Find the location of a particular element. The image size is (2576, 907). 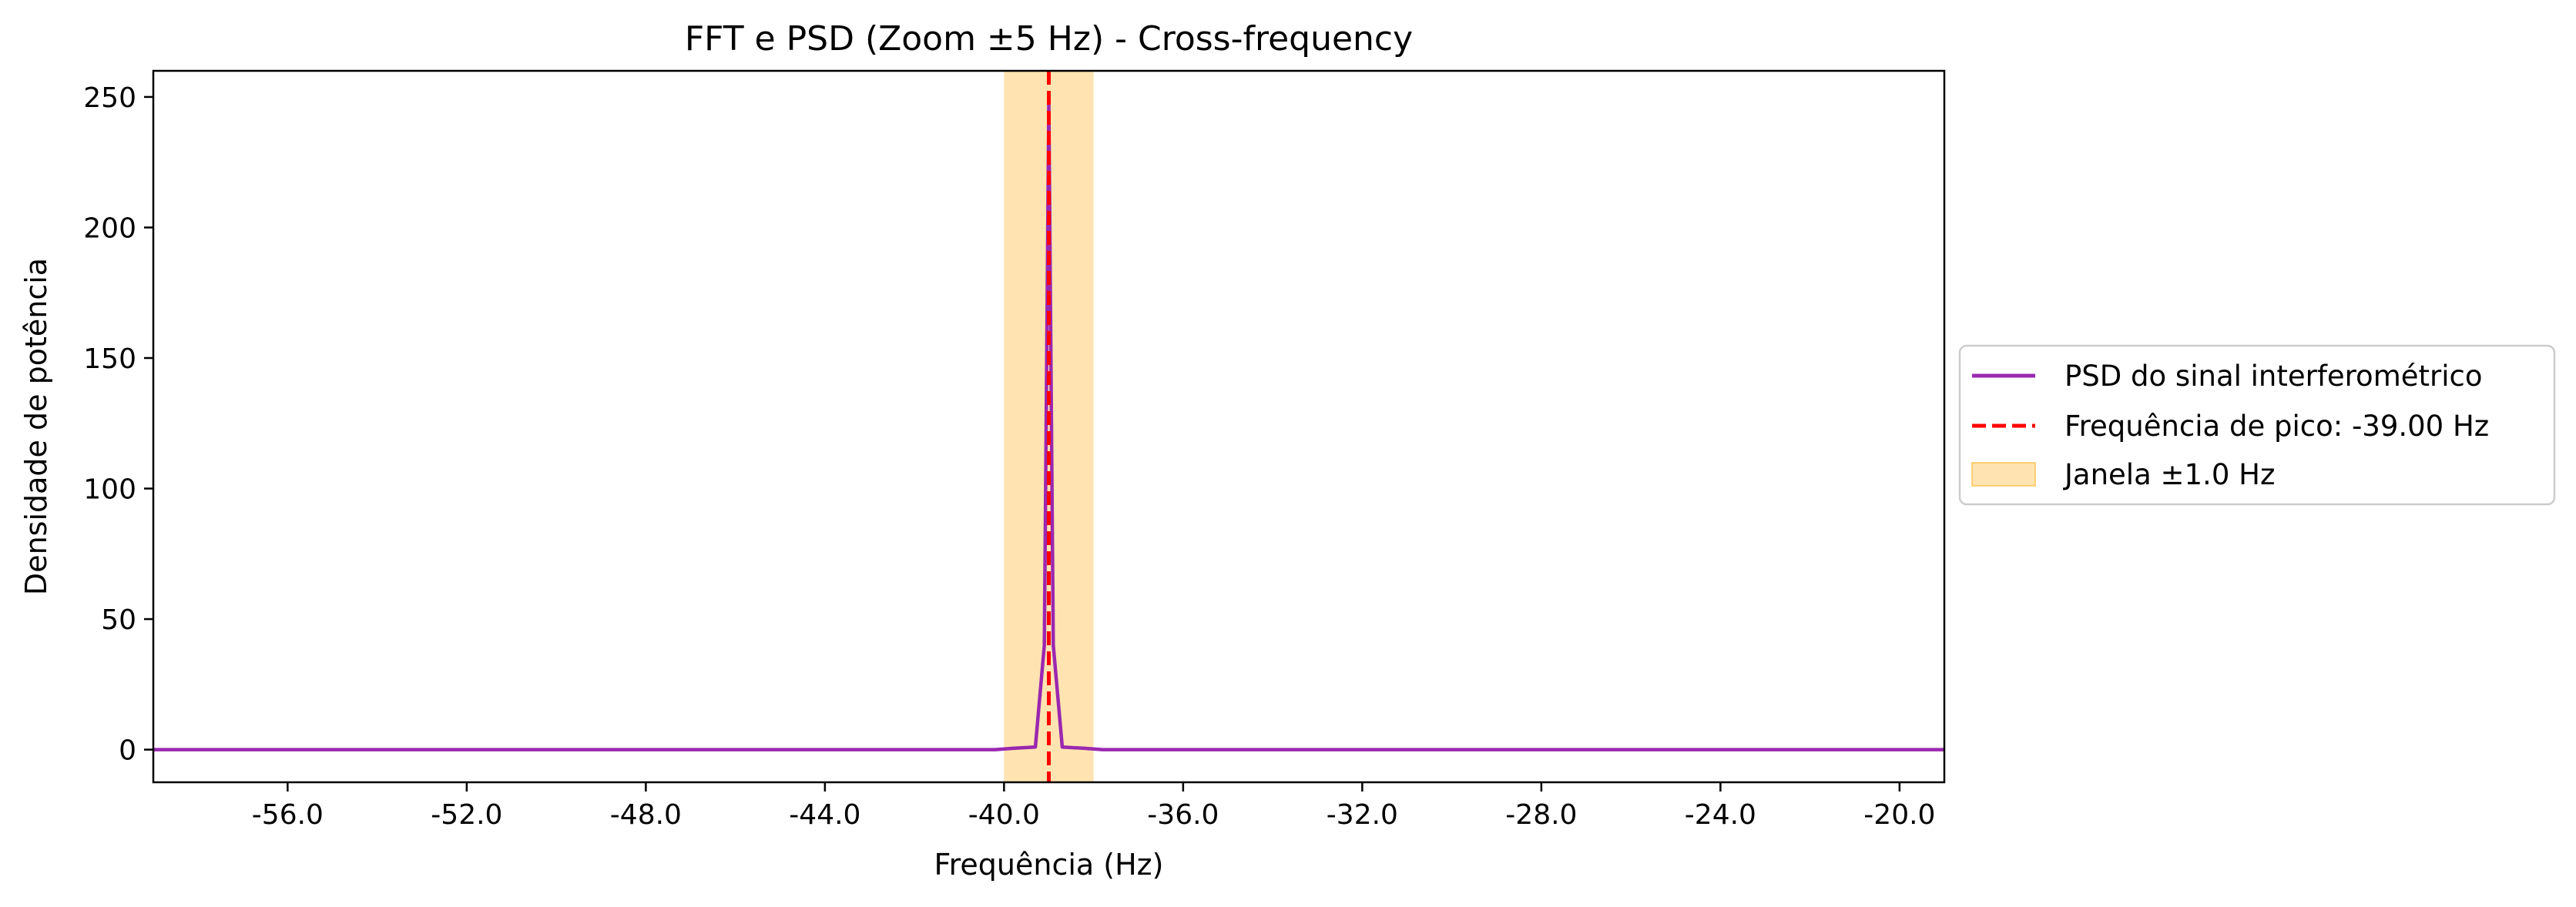

legend-label-window: Janela ±1.0 Hz is located at coordinates (2169, 474).